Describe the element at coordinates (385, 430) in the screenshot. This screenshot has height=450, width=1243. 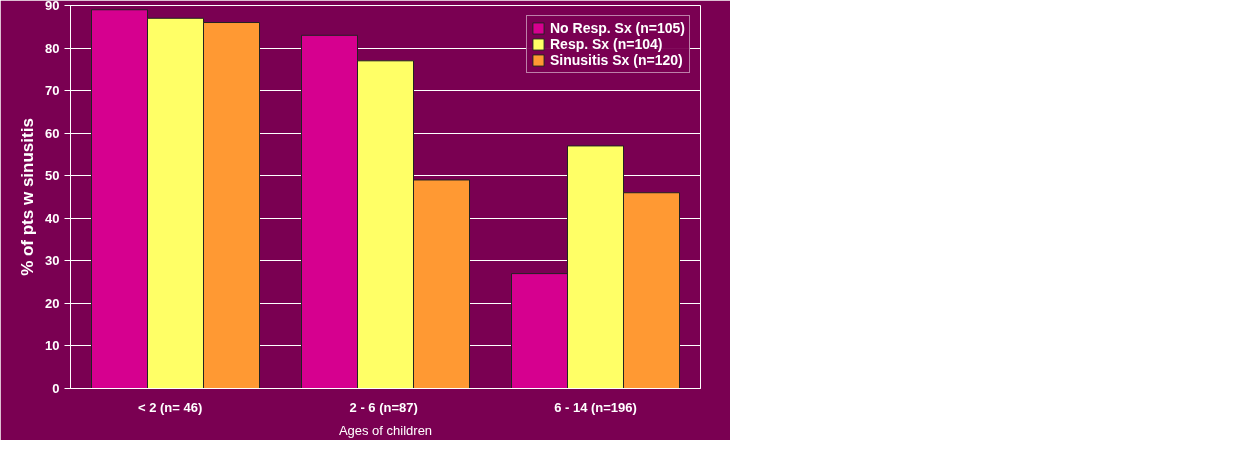
I see `x-axis-title: Ages of children` at that location.